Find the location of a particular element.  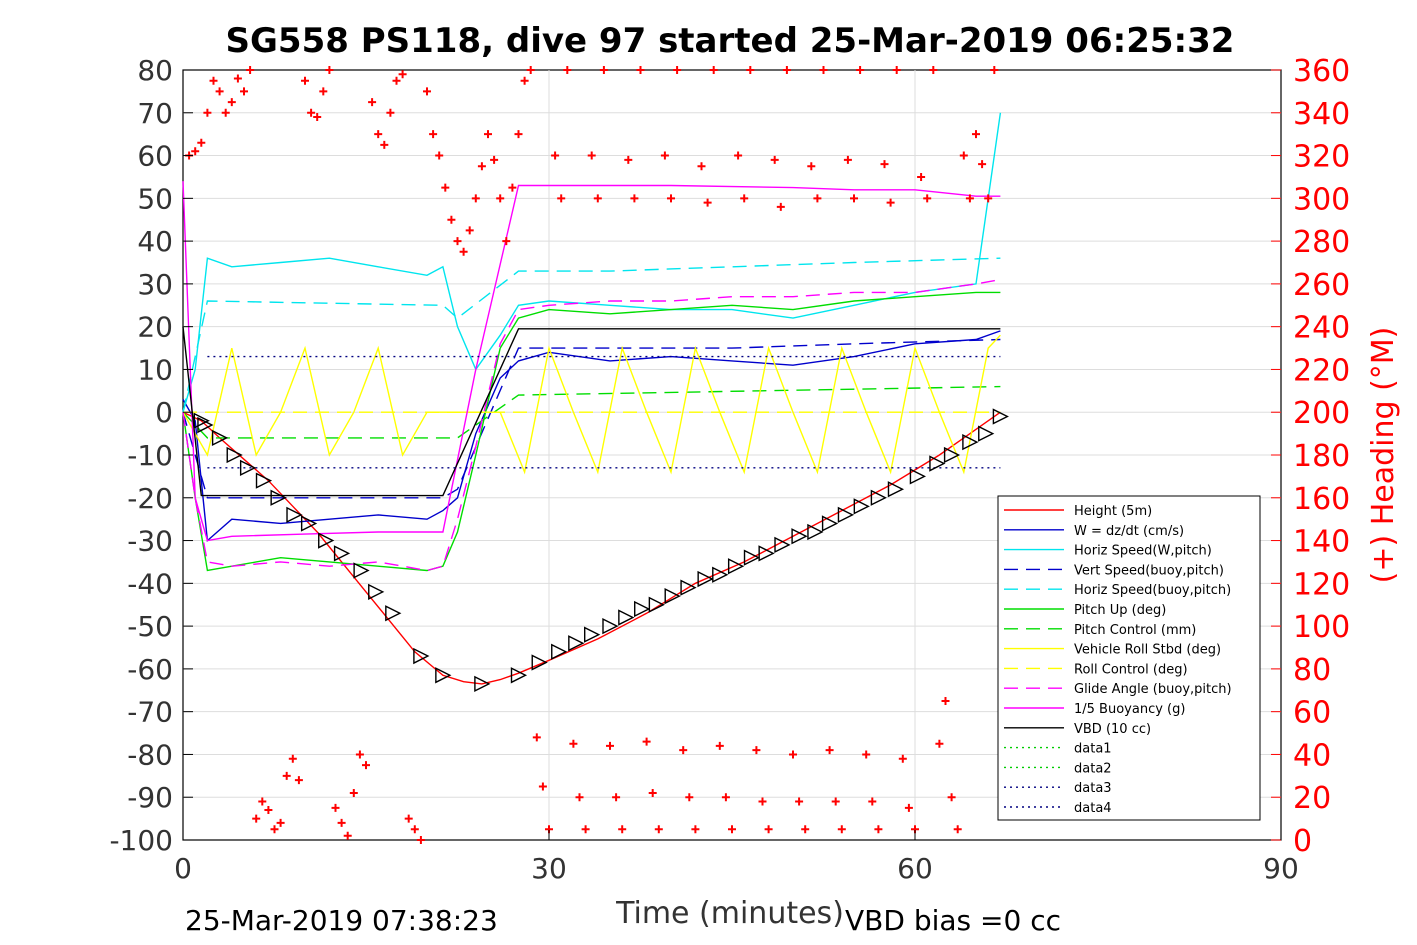

y-tick-label: 0 is located at coordinates (164, 412).